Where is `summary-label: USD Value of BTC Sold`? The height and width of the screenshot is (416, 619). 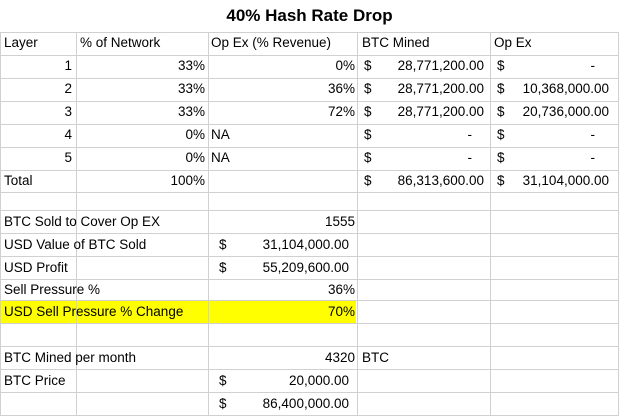 summary-label: USD Value of BTC Sold is located at coordinates (75, 244).